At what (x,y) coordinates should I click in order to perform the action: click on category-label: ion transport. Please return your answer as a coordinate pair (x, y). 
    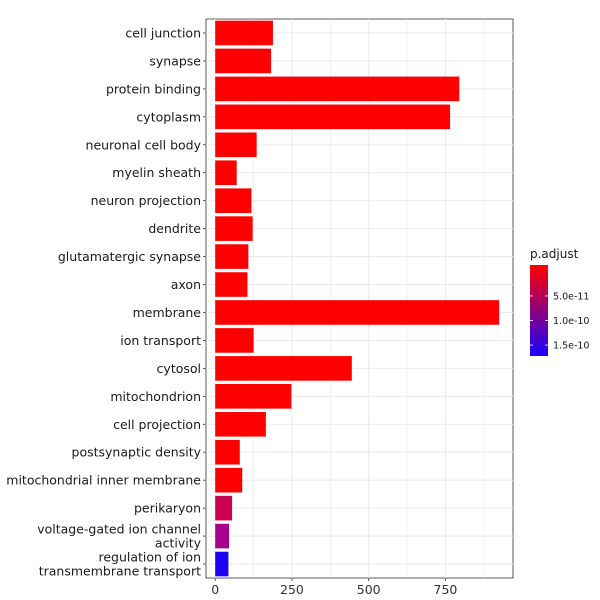
    Looking at the image, I should click on (160, 340).